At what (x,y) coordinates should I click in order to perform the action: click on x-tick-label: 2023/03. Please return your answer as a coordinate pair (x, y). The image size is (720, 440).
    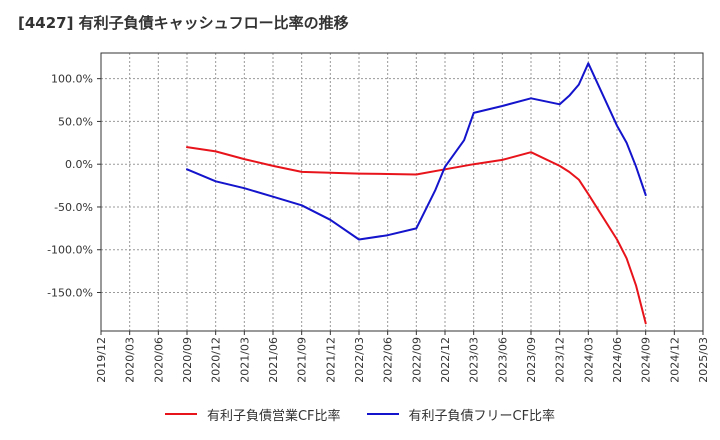
    Looking at the image, I should click on (474, 360).